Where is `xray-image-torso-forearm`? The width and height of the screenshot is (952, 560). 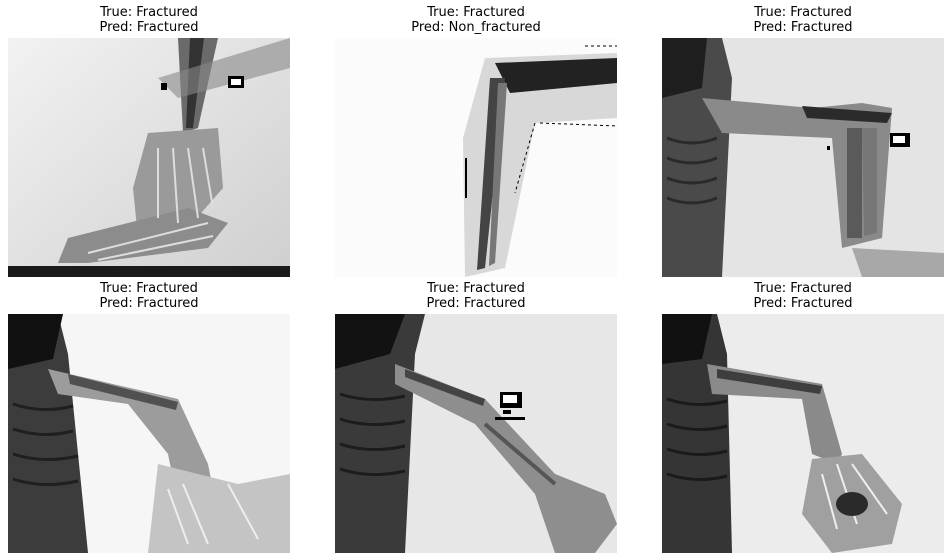 xray-image-torso-forearm is located at coordinates (476, 433).